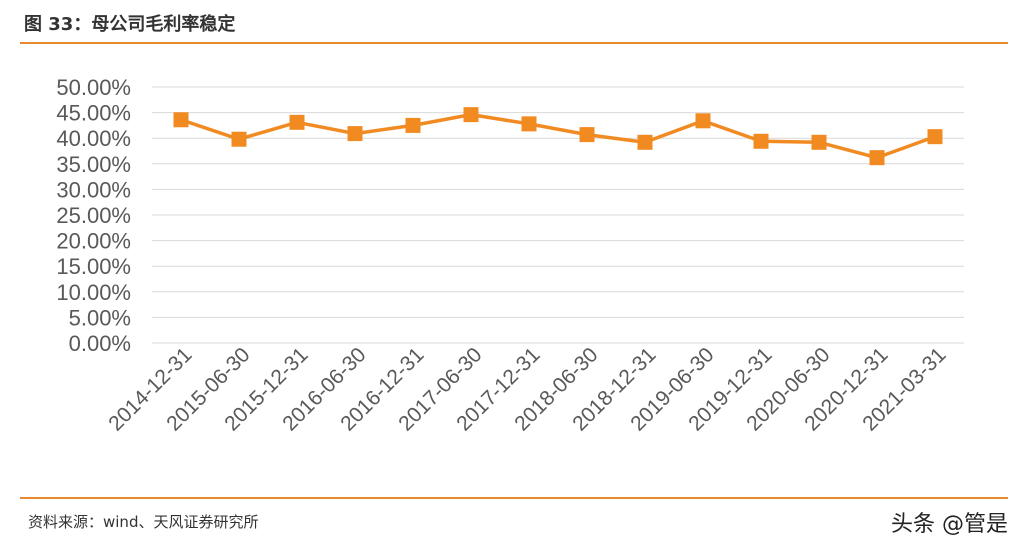 This screenshot has width=1026, height=545. I want to click on y-tick-label: 0.00%, so click(100, 343).